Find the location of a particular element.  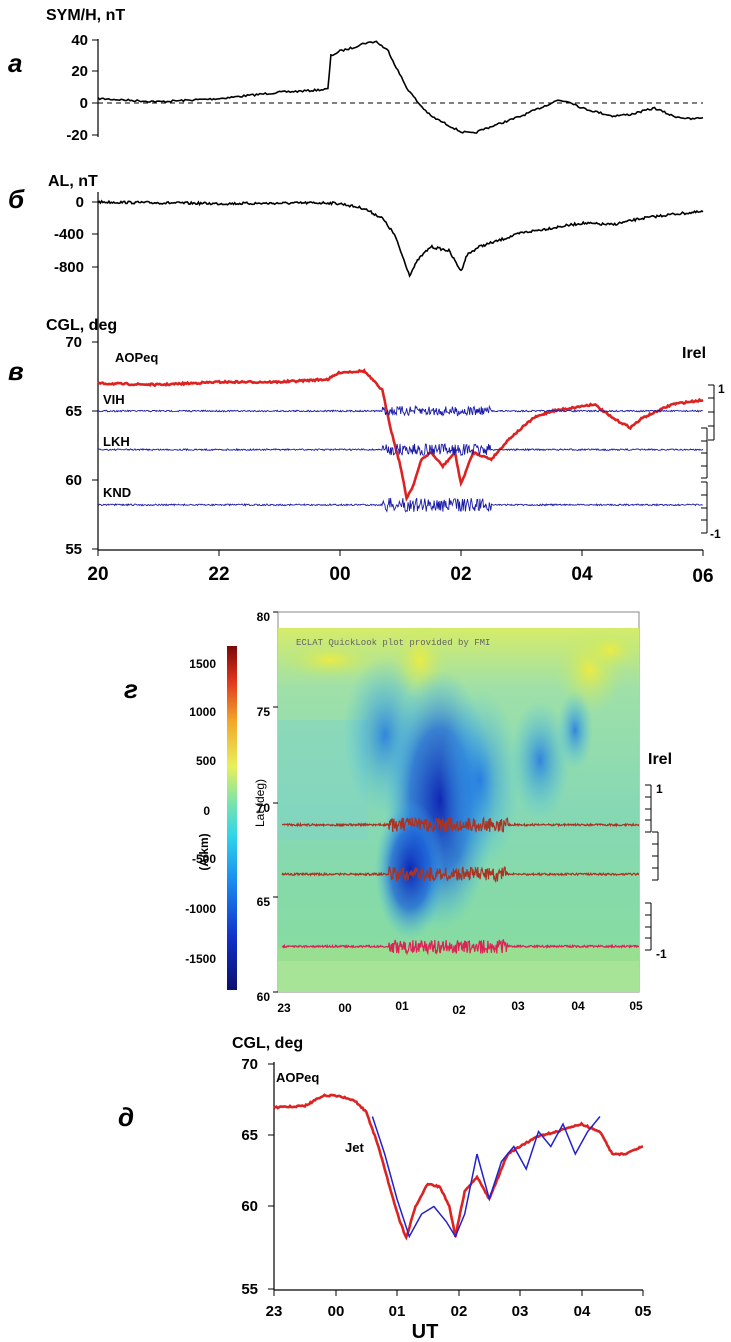

cgl2-ytick-label: 55 is located at coordinates (249, 1289).